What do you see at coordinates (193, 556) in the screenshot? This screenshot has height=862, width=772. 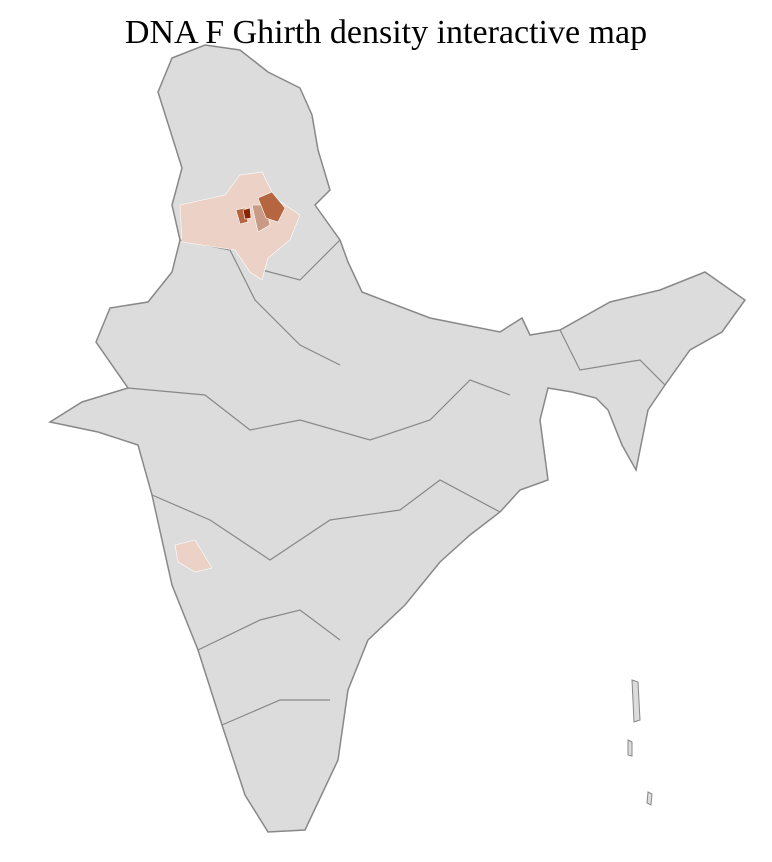 I see `district-low-maharashtra` at bounding box center [193, 556].